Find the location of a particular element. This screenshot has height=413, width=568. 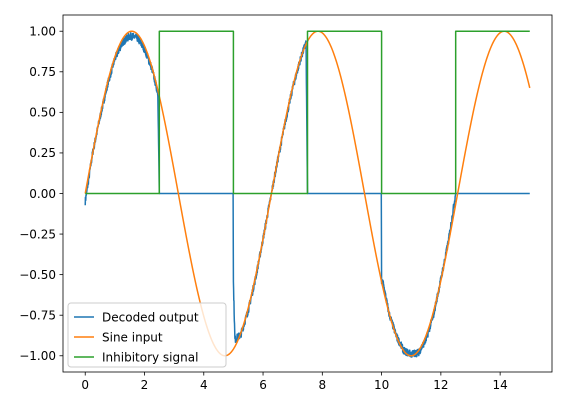

legend-label: Sine input is located at coordinates (132, 337).